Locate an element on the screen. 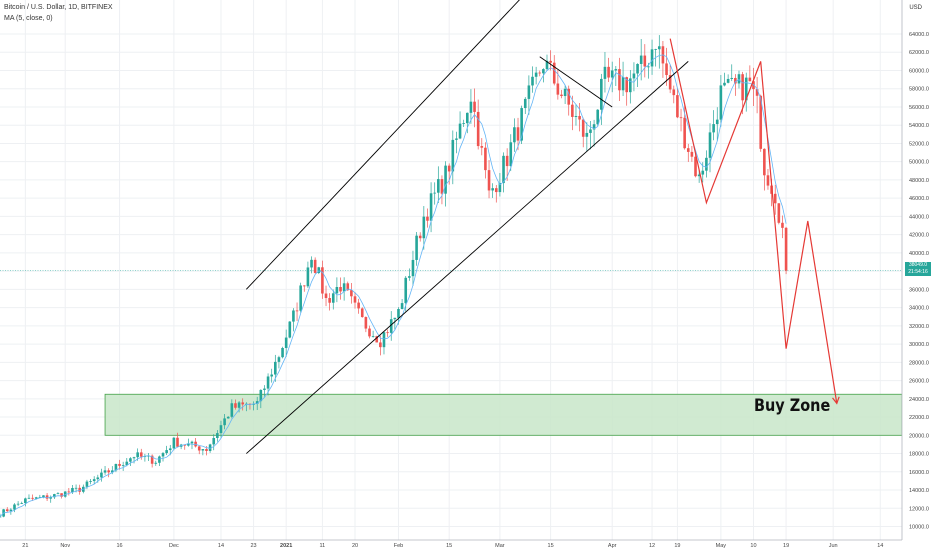  y-tick-label: 14000.0 is located at coordinates (919, 491).